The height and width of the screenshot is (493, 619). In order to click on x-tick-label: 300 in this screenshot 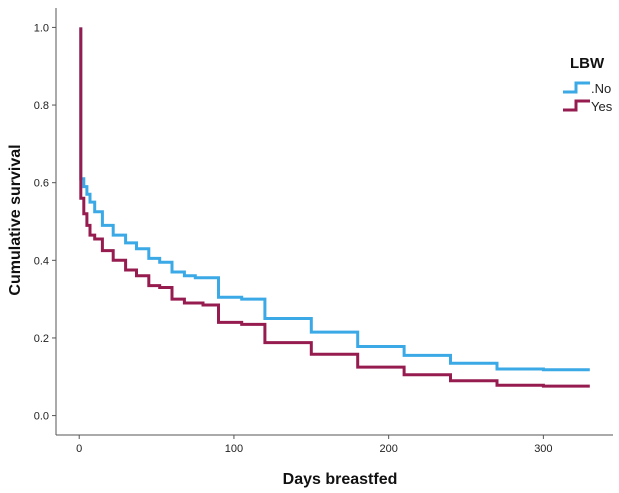, I will do `click(543, 449)`.